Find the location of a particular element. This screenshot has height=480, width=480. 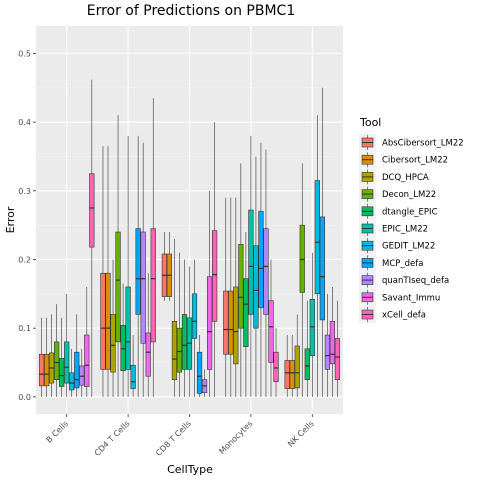

x-tick-label: NK Cells is located at coordinates (301, 434).